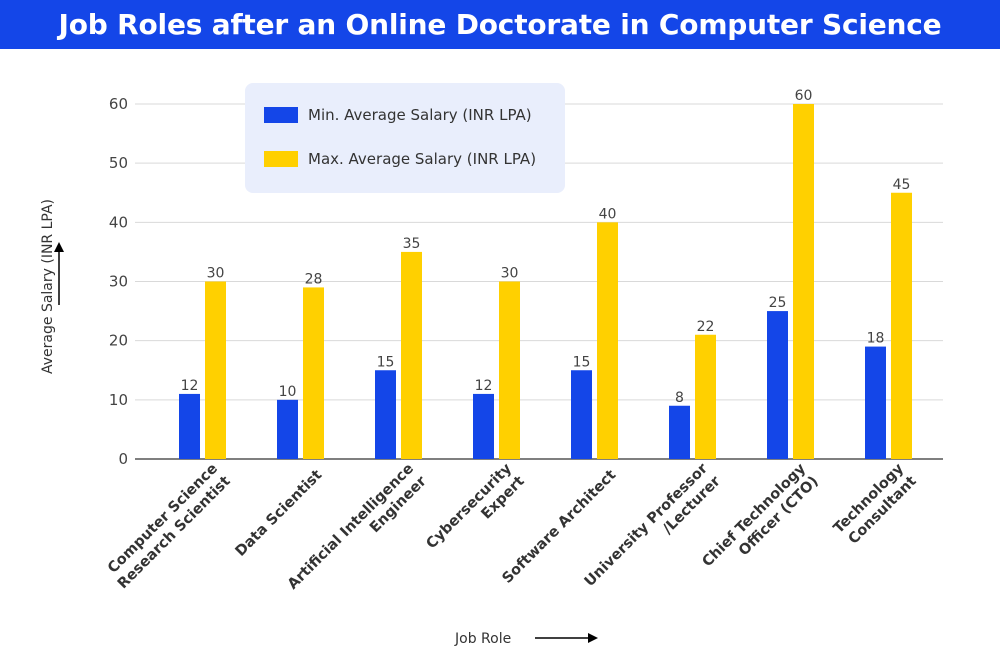 The height and width of the screenshot is (655, 1000). Describe the element at coordinates (706, 327) in the screenshot. I see `bar-value-label: 22` at that location.